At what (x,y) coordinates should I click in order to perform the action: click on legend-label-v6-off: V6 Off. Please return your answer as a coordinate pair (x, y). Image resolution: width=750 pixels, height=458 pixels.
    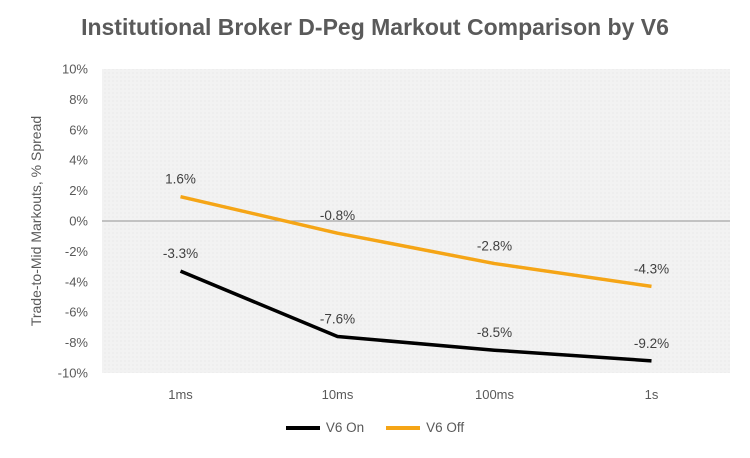
    Looking at the image, I should click on (445, 427).